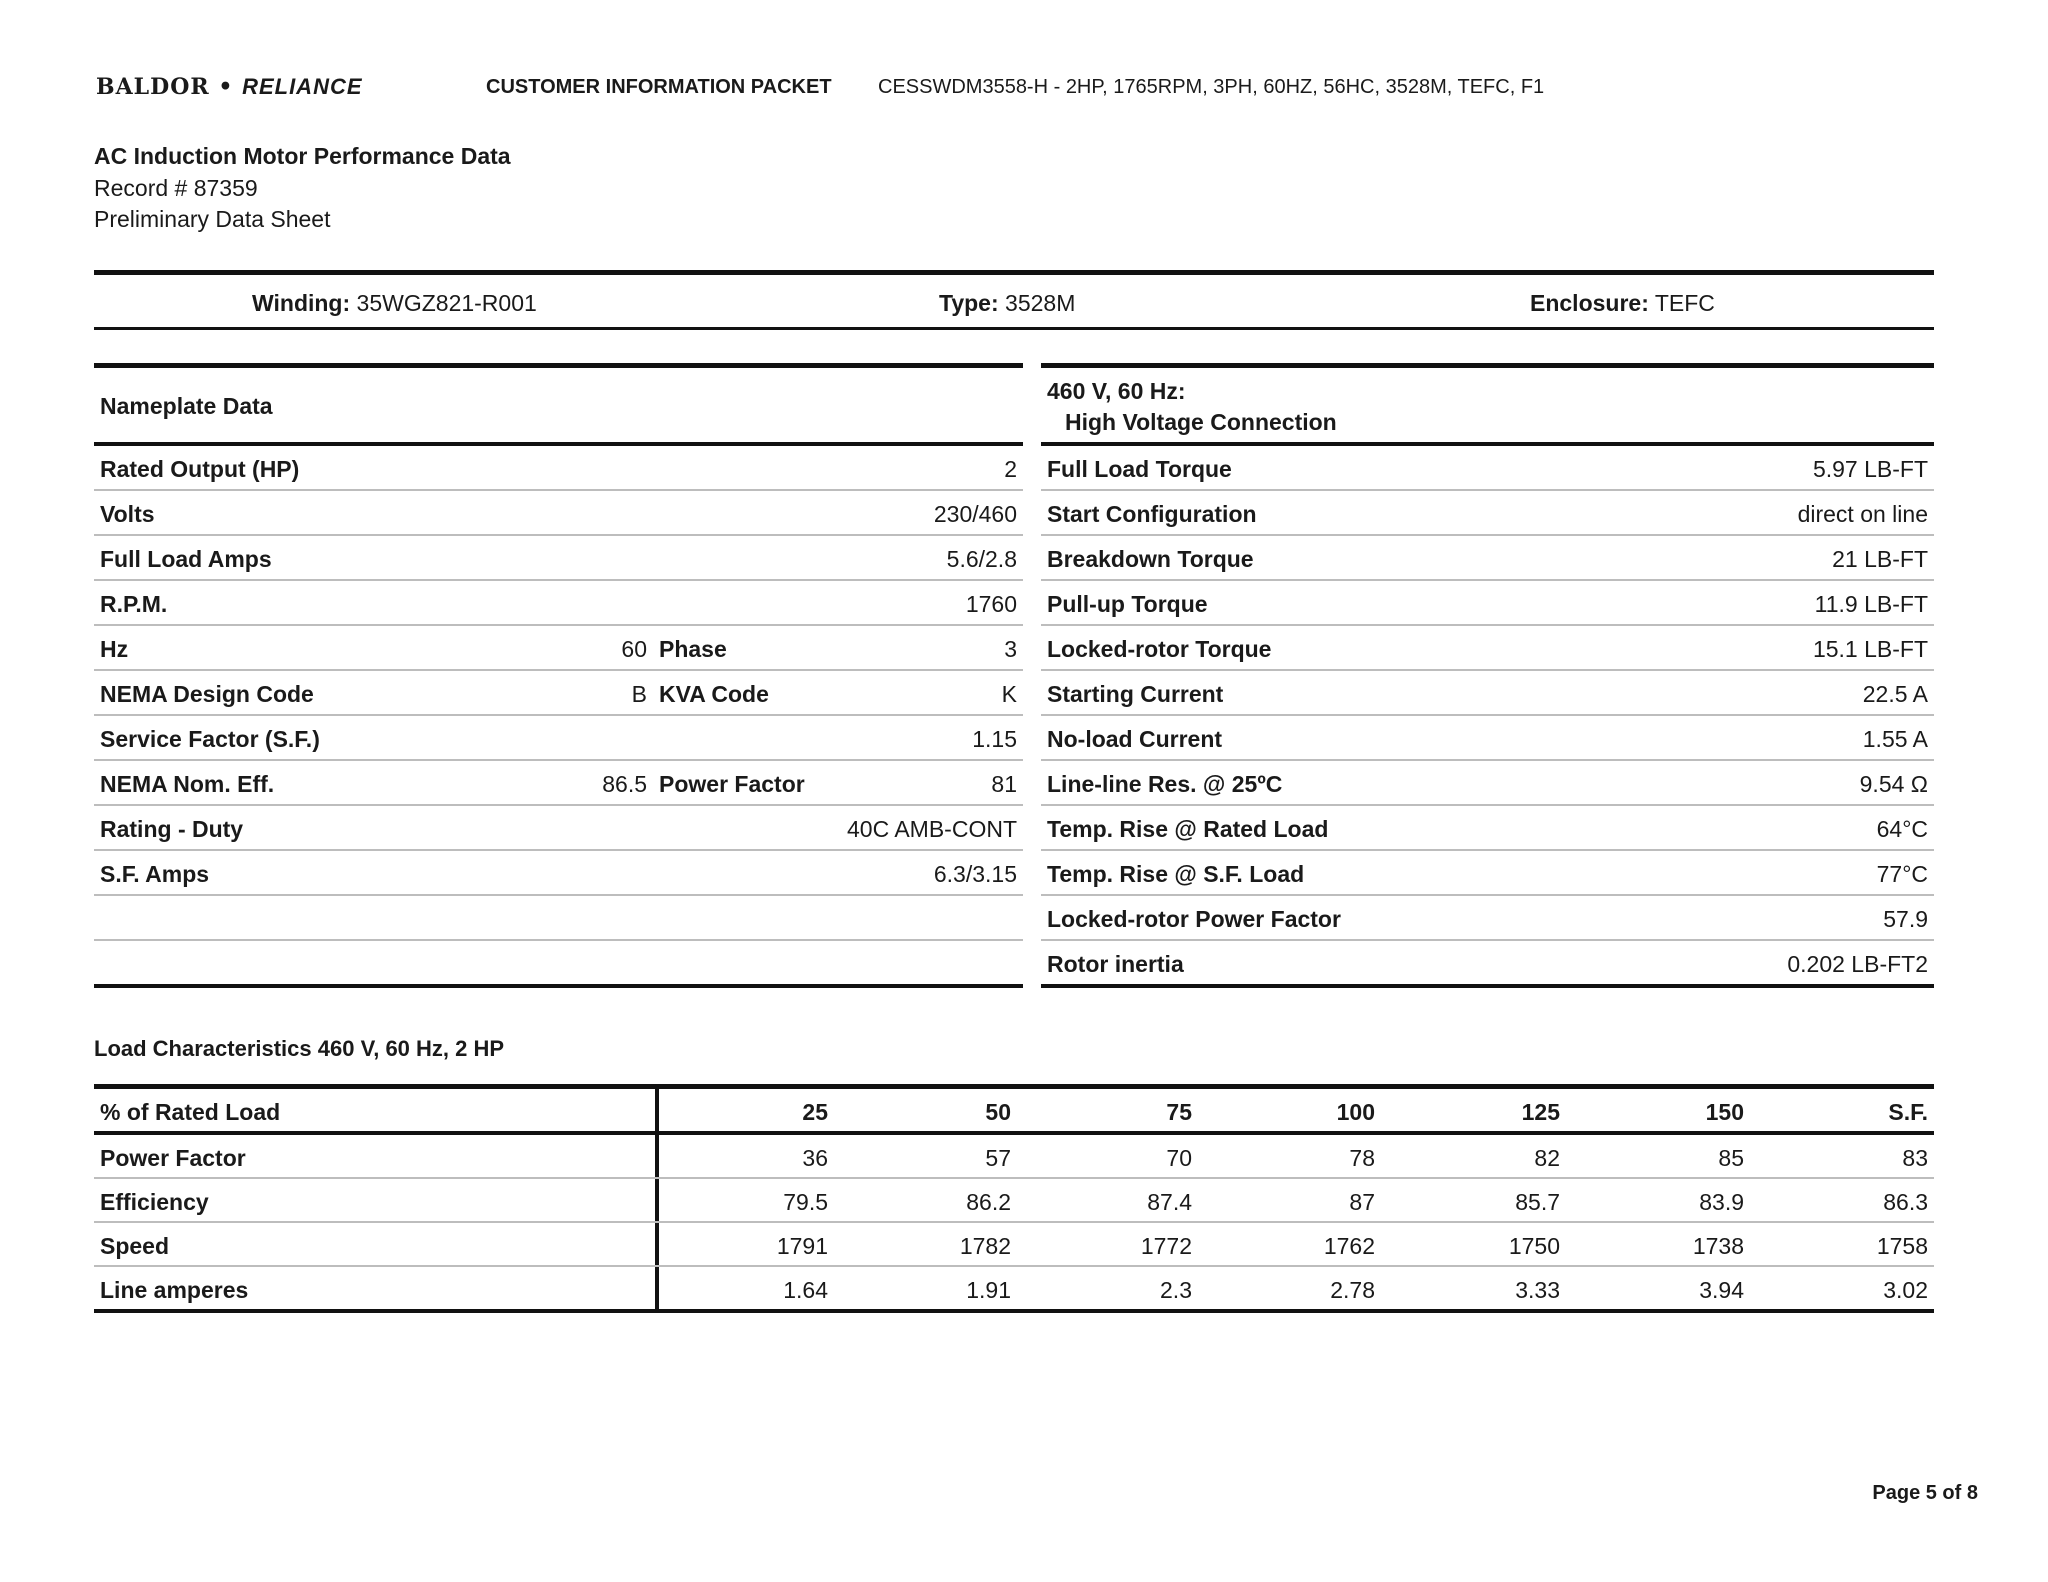 This screenshot has width=2048, height=1582. Describe the element at coordinates (173, 1158) in the screenshot. I see `row-label: Power Factor` at that location.